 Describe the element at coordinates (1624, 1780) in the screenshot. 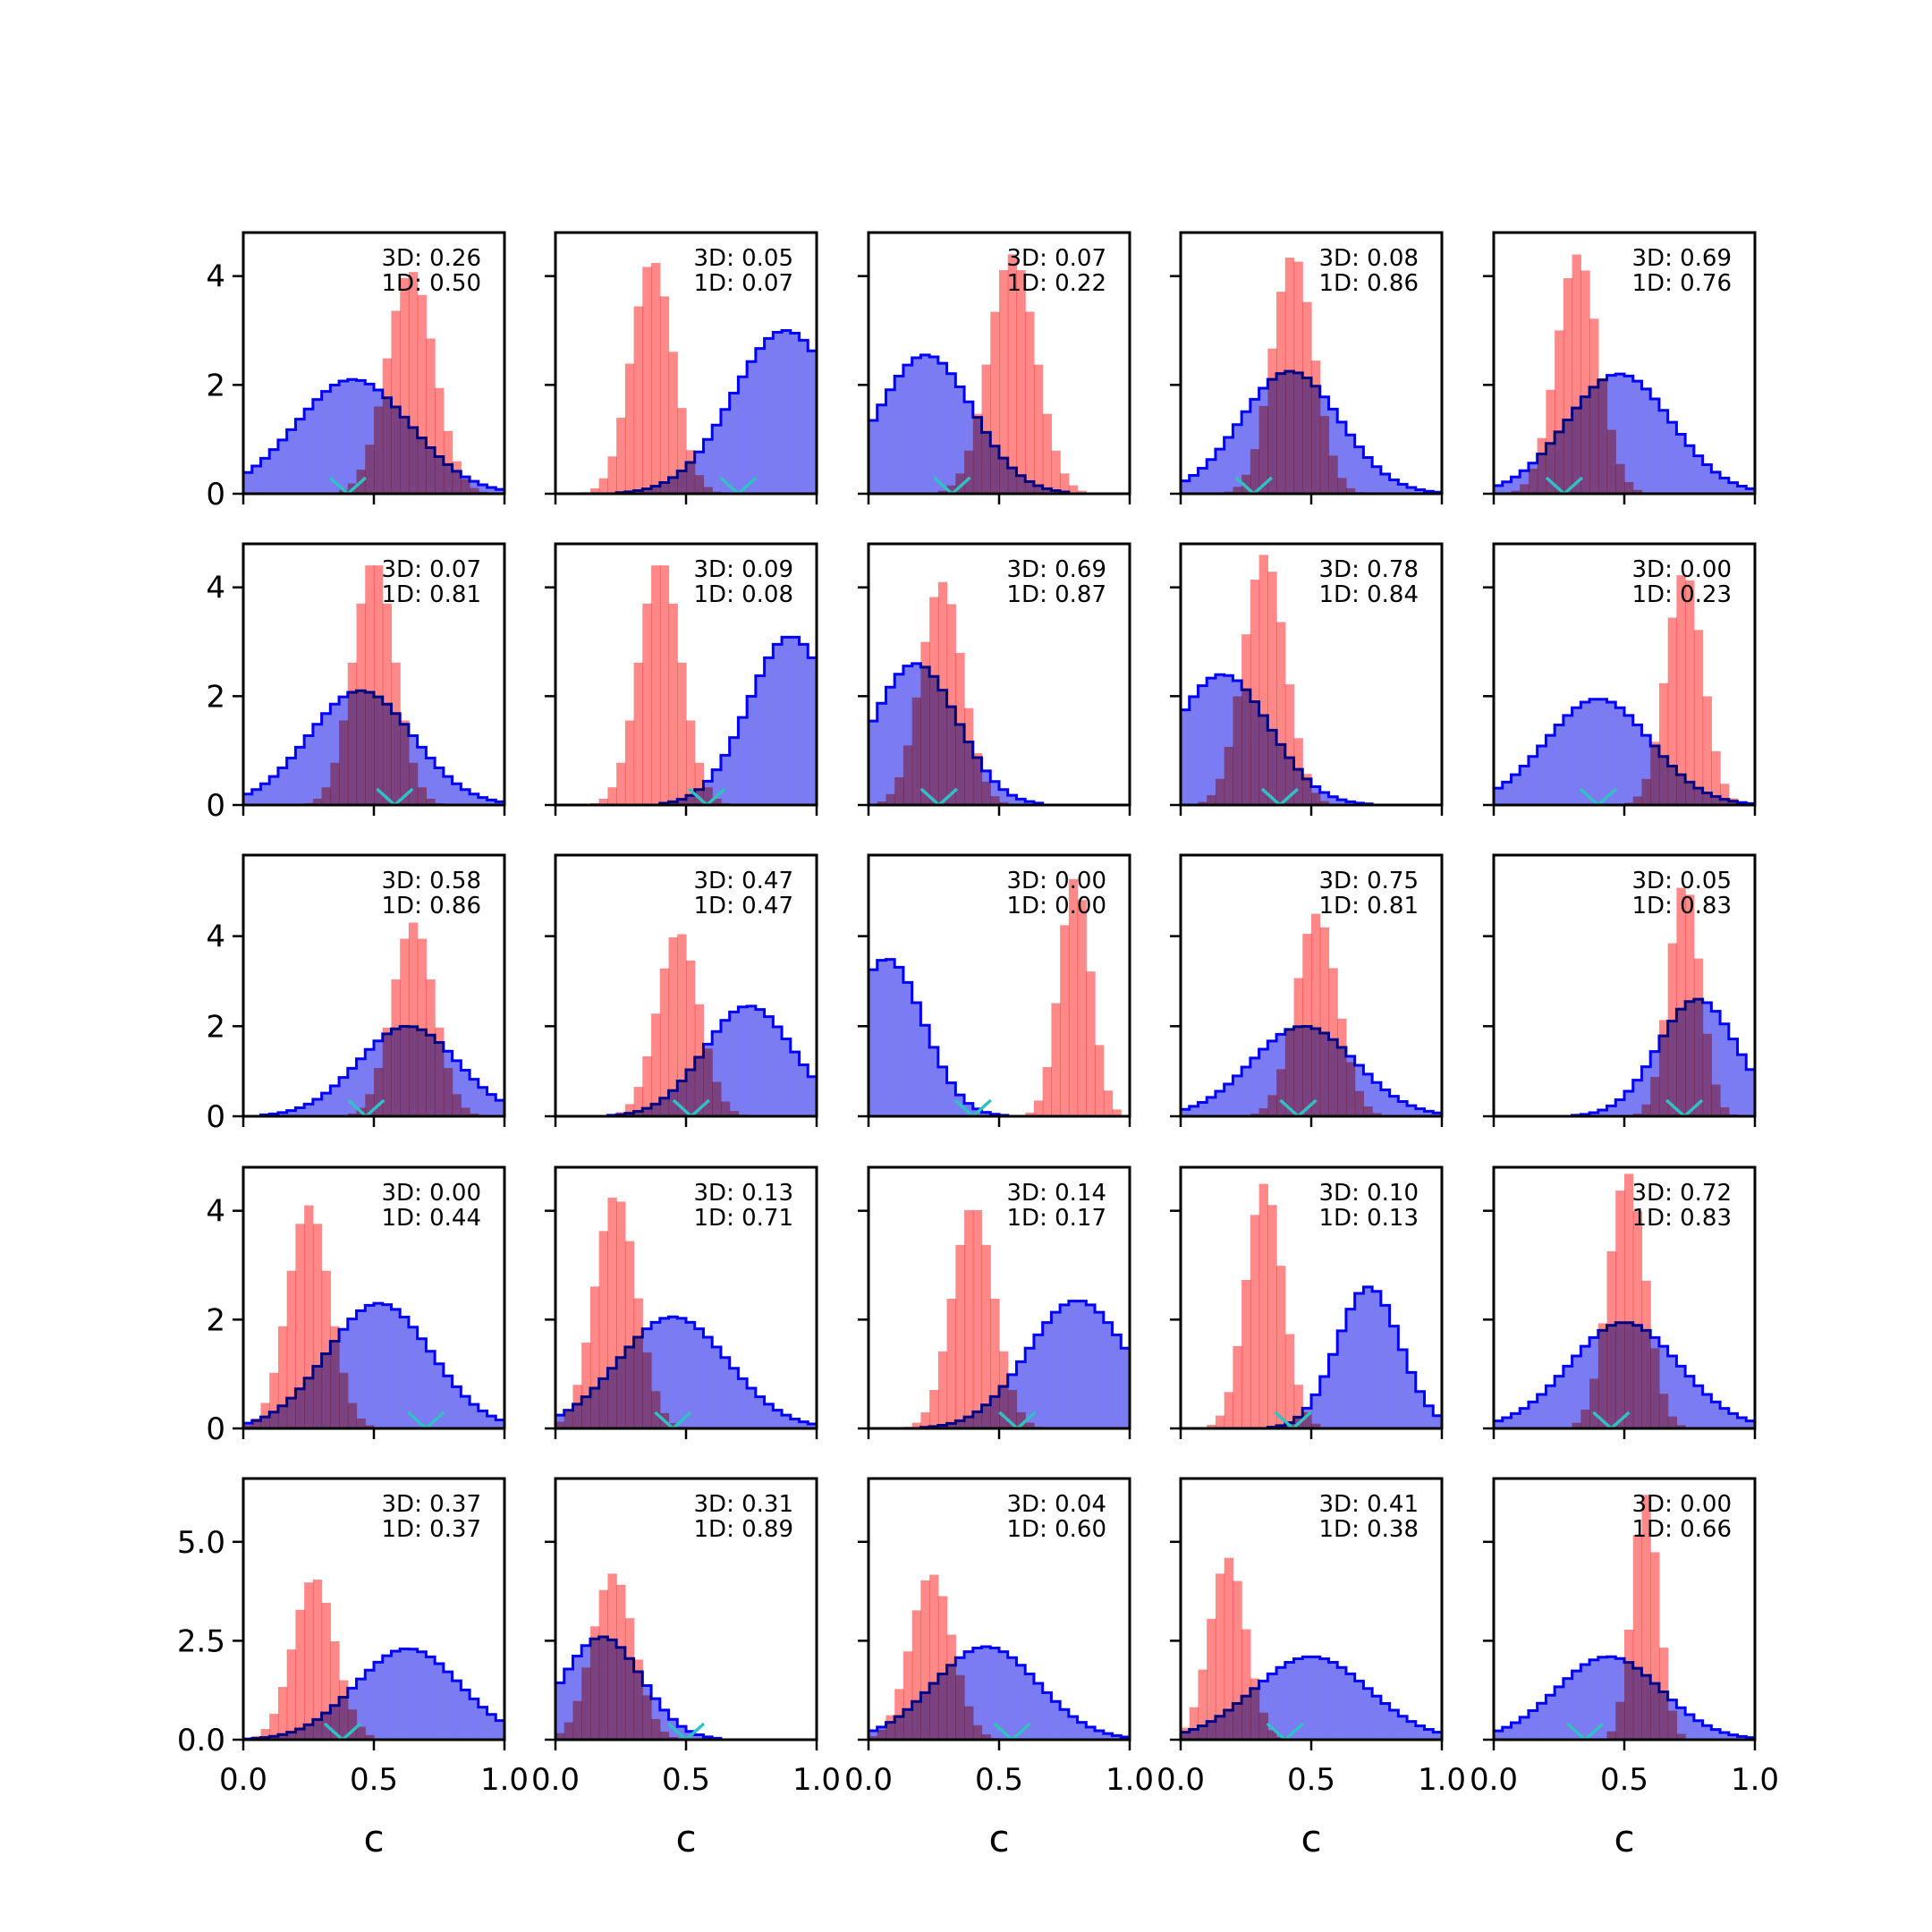

I see `x-tick-label: 0.5` at that location.